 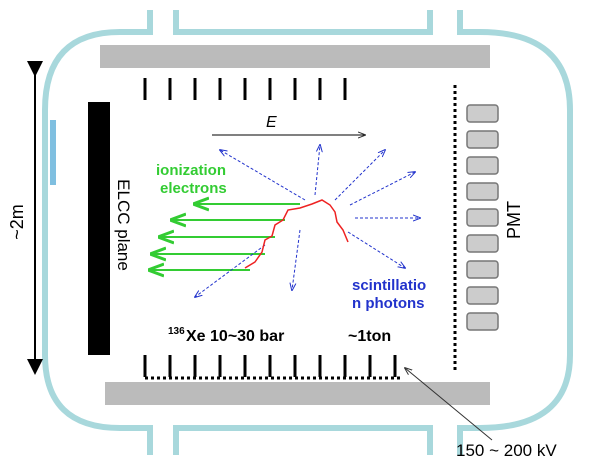 What do you see at coordinates (506, 450) in the screenshot?
I see `voltage-label: 150 ~ 200 kV` at bounding box center [506, 450].